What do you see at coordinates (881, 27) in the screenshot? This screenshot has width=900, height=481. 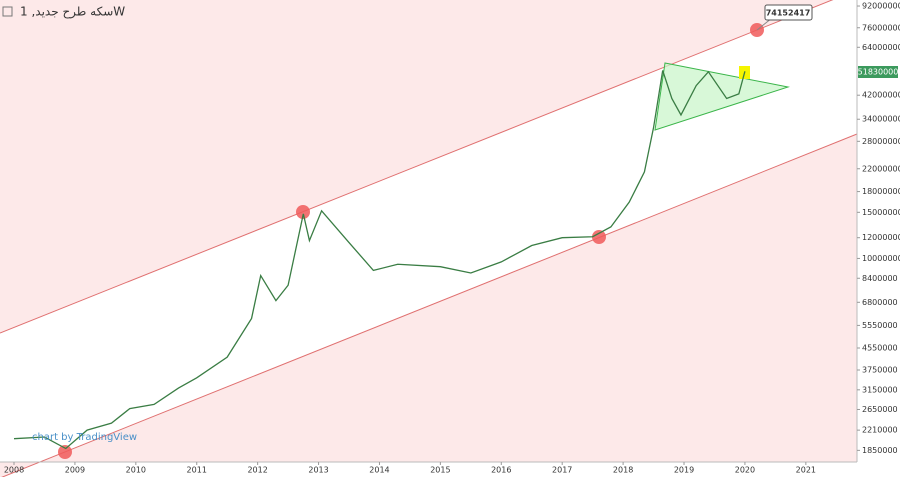 I see `y-tick-label: 76000000` at bounding box center [881, 27].